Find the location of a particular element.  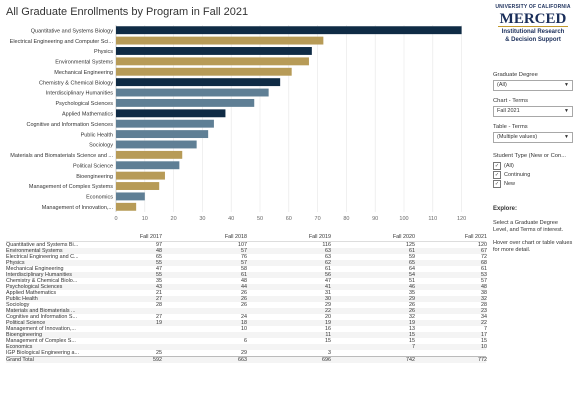

table-cell: 18 is located at coordinates (244, 323).